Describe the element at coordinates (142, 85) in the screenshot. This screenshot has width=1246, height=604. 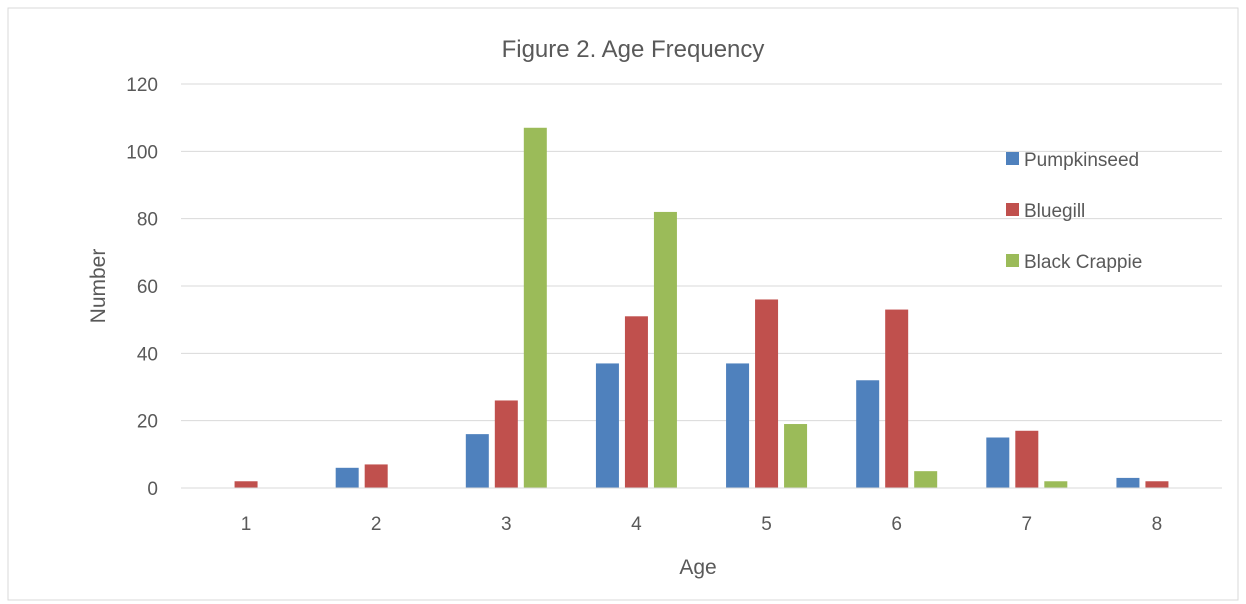
I see `y-tick-label: 120` at that location.